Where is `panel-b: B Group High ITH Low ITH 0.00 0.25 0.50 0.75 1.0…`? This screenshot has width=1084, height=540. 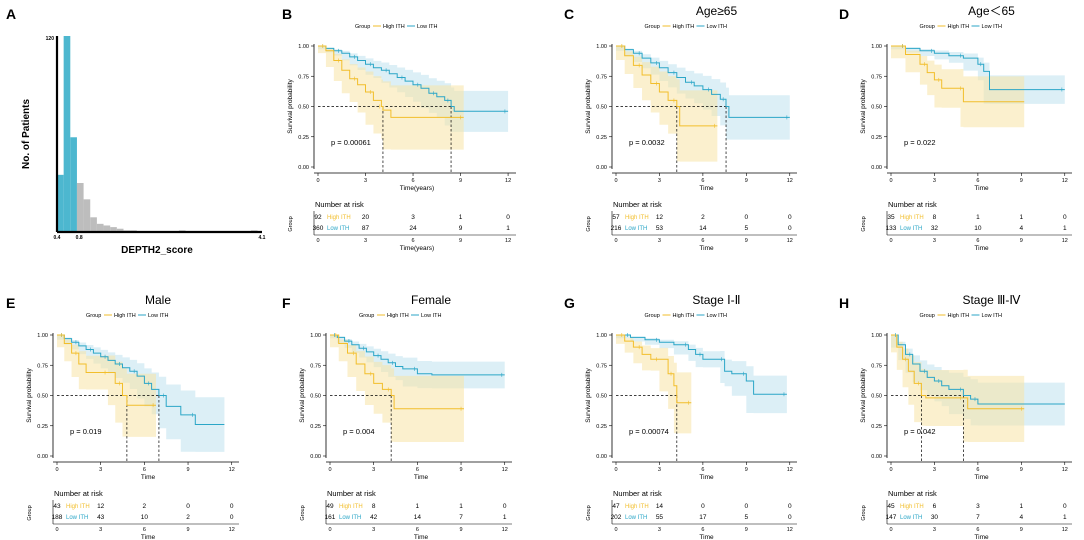
panel-b: B Group High ITH Low ITH 0.00 0.25 0.50 0.75 1.0… is located at coordinates (399, 129).